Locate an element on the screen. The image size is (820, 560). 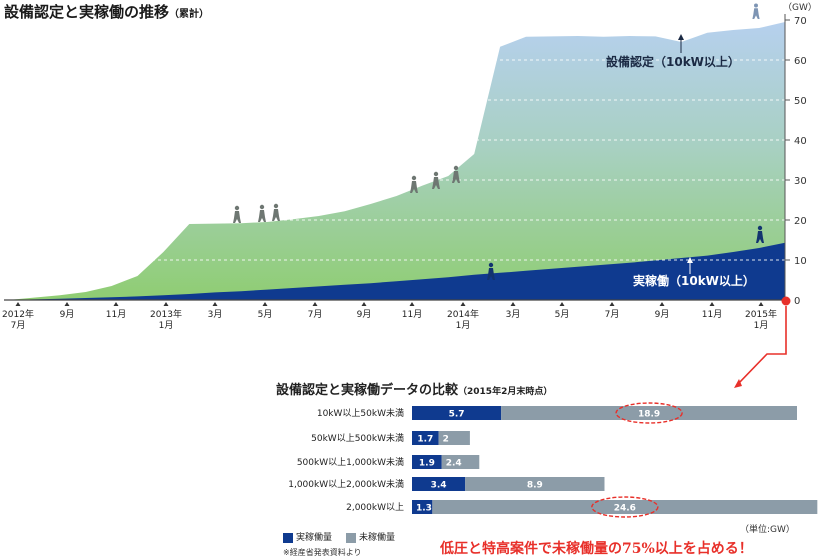
y-tick-label: 30 is located at coordinates (800, 181).